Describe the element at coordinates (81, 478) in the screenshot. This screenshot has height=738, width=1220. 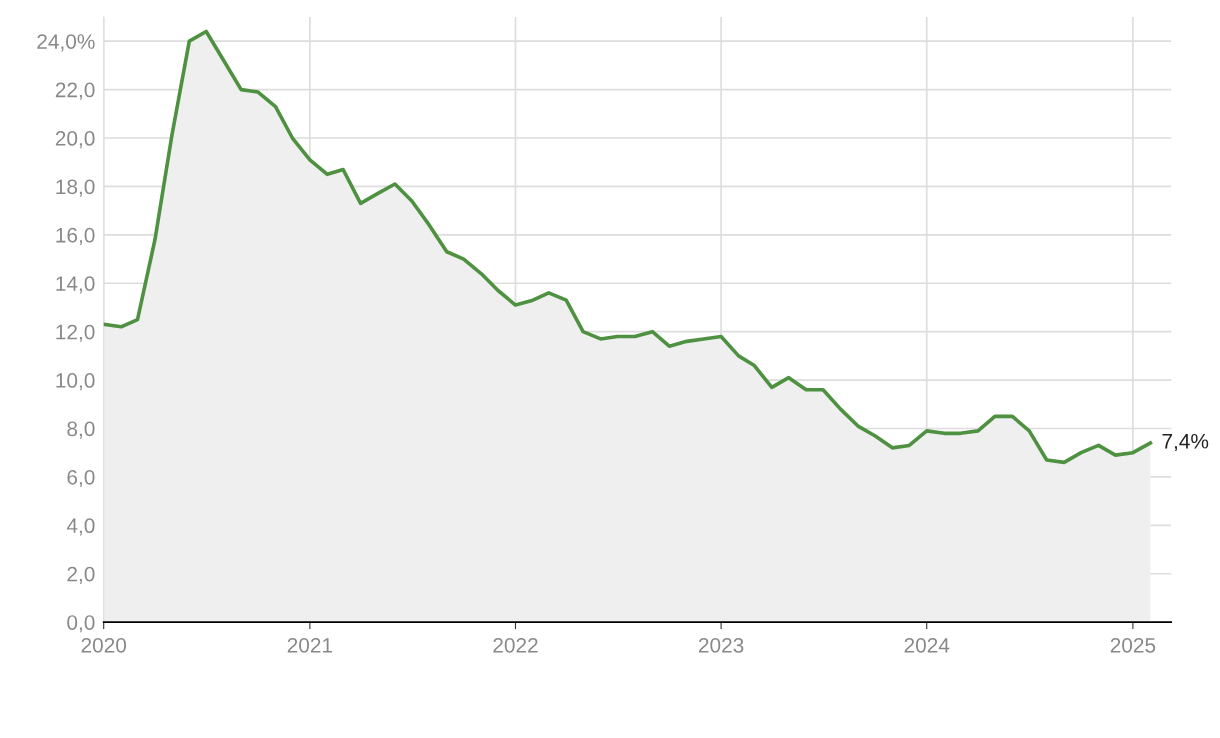
I see `y-tick-label: 6,0` at that location.